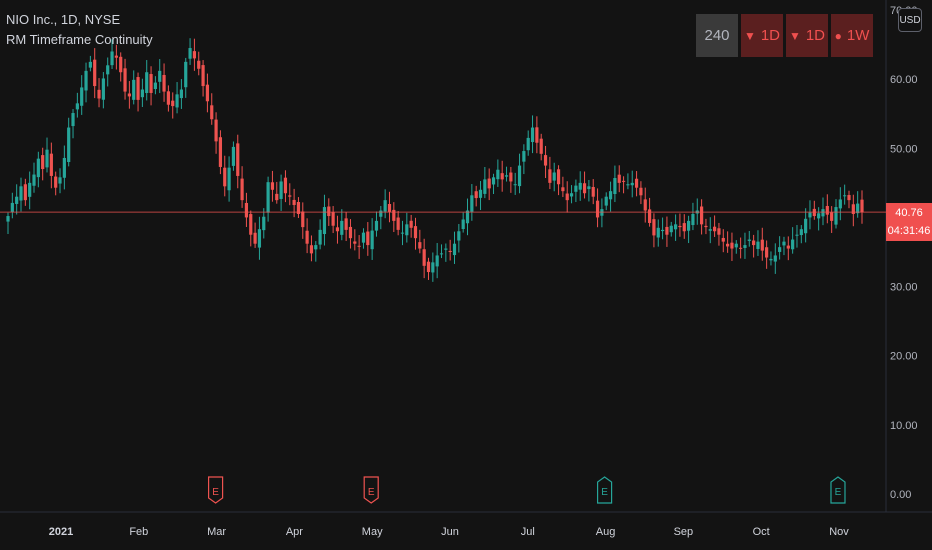  I want to click on currency-button: USD, so click(910, 20).